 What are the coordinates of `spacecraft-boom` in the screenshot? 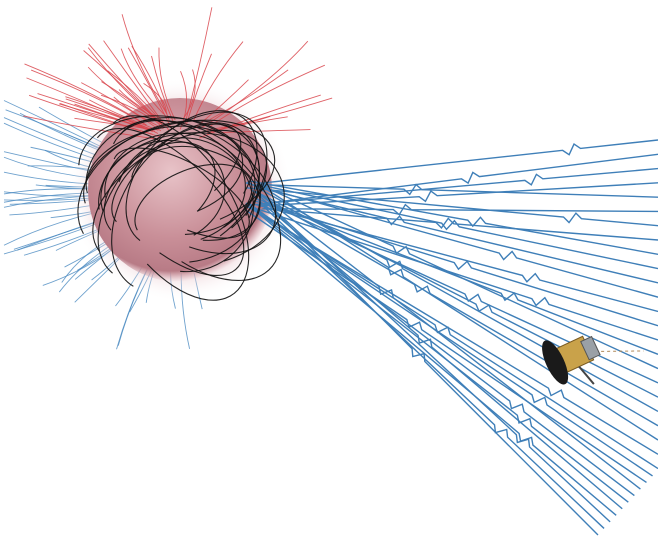 It's located at (613, 351).